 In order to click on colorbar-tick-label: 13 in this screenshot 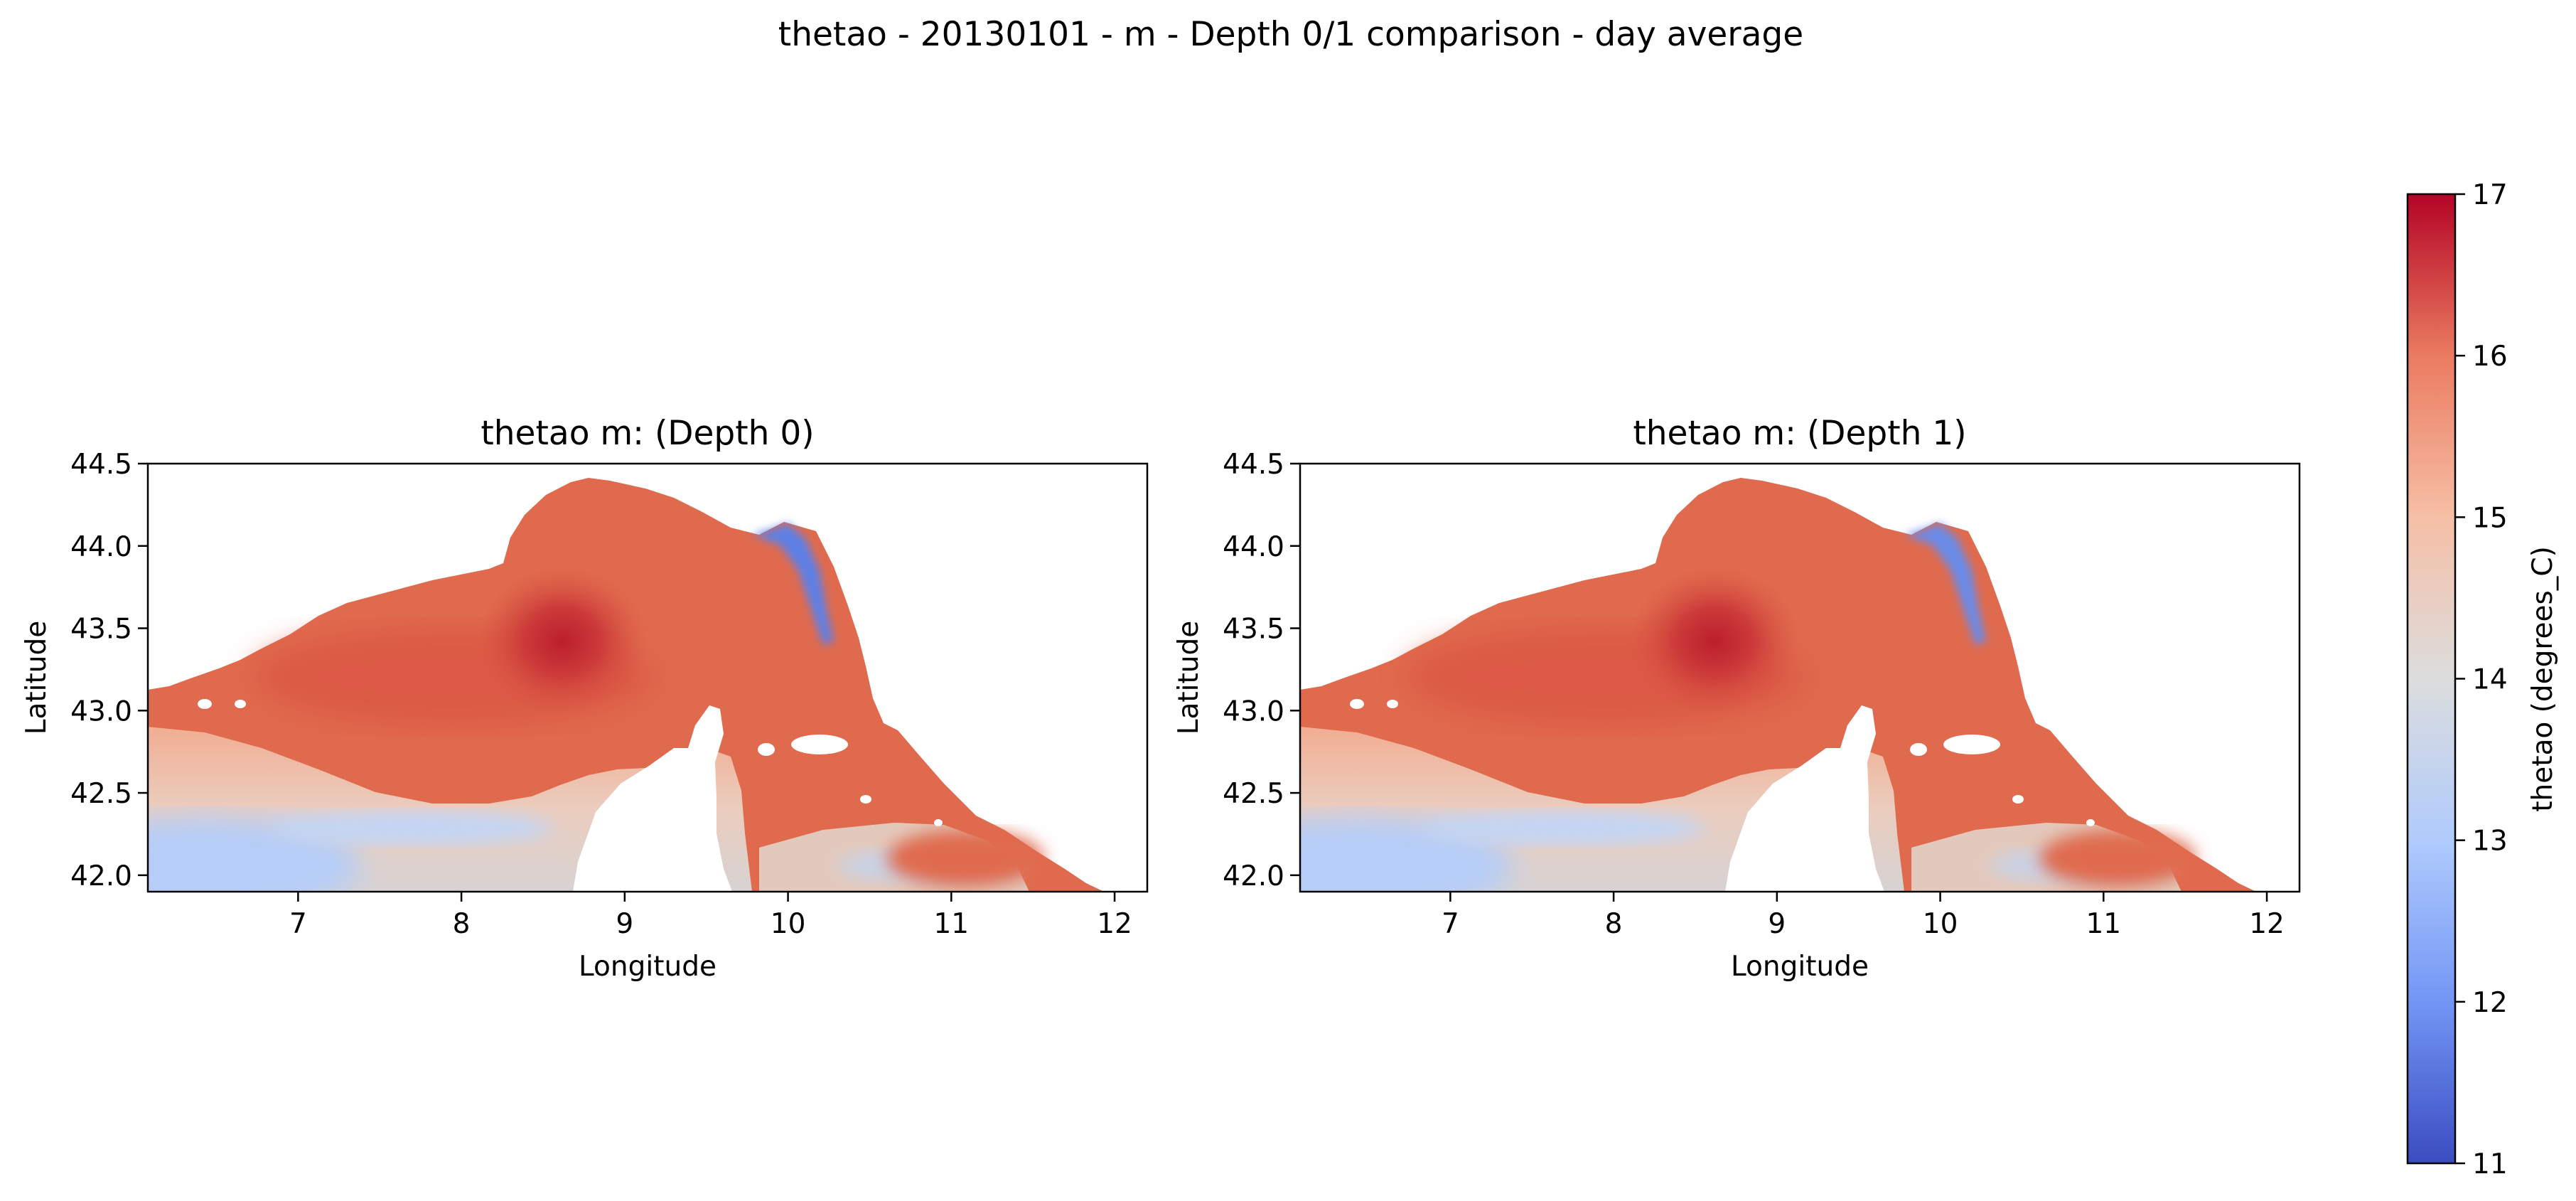, I will do `click(2490, 842)`.